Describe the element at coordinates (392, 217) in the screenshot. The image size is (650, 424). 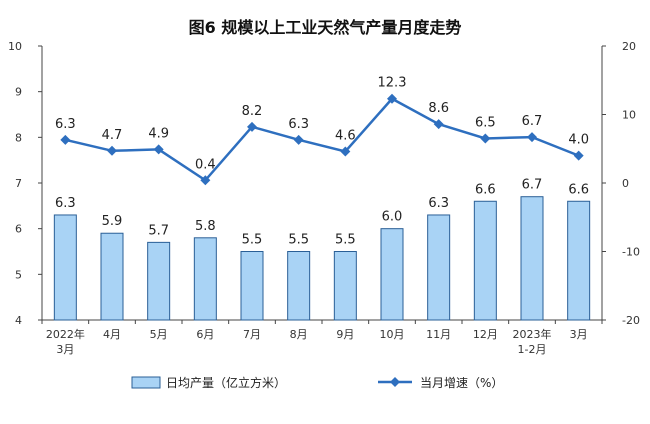
I see `bar-data-label: 6.0` at that location.